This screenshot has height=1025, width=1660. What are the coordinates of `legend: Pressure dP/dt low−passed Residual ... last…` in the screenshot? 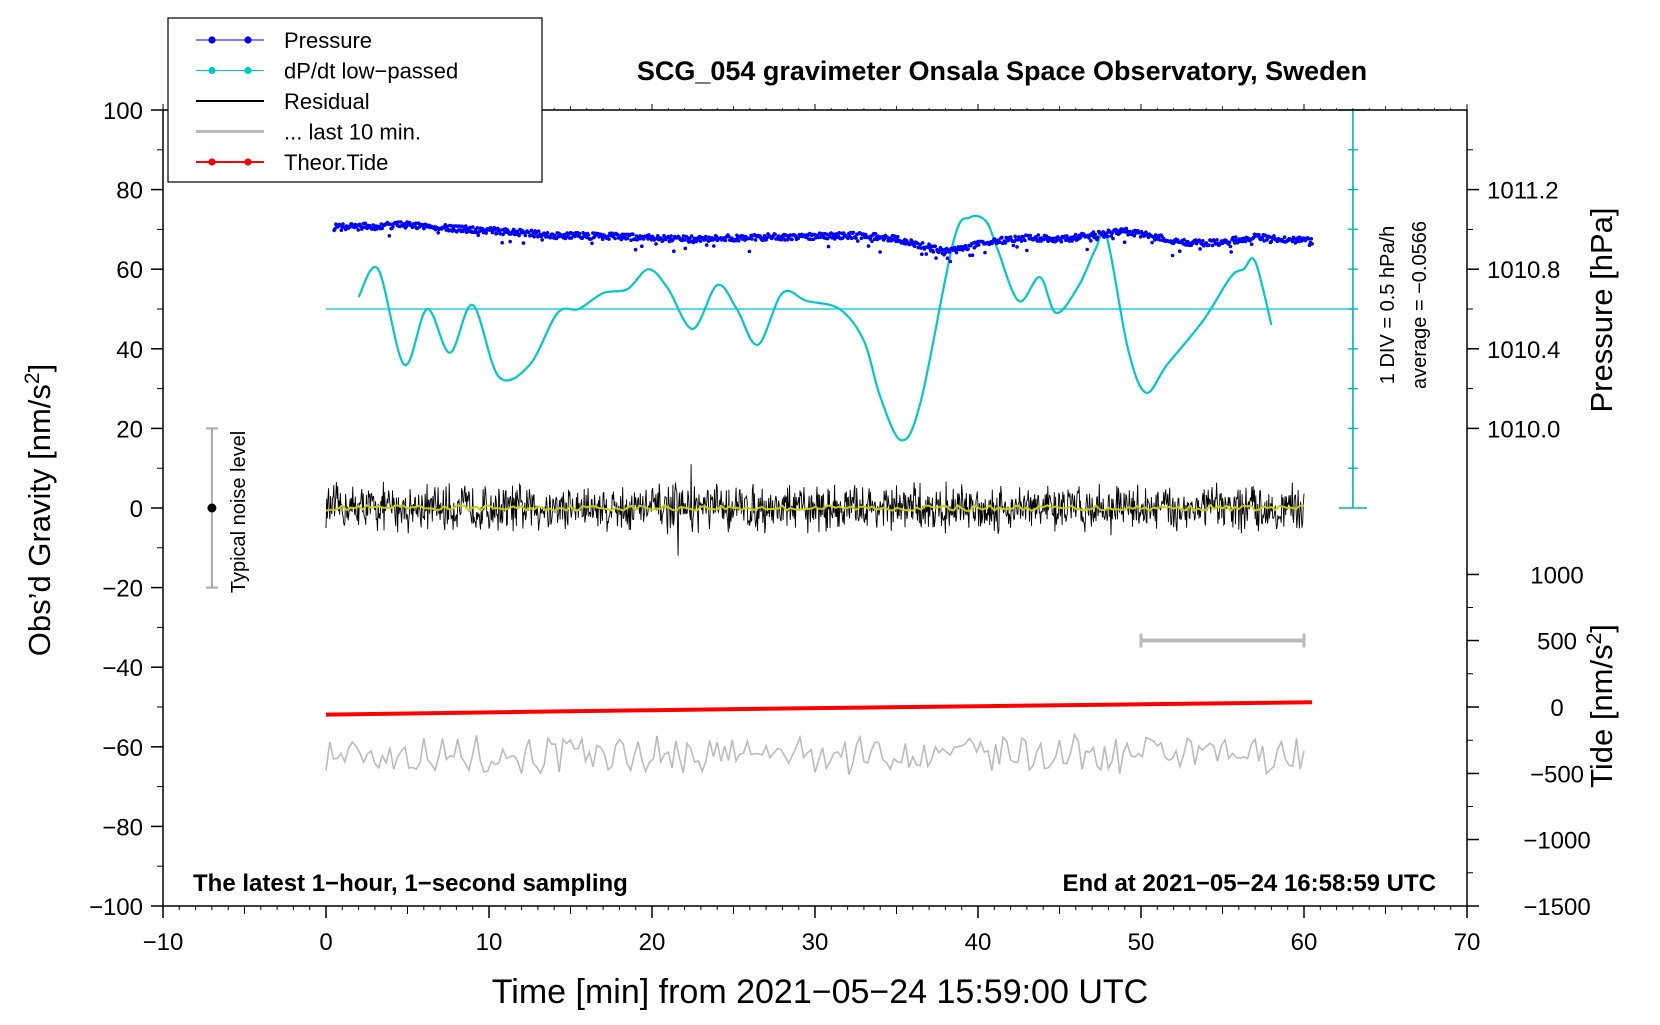 It's located at (355, 100).